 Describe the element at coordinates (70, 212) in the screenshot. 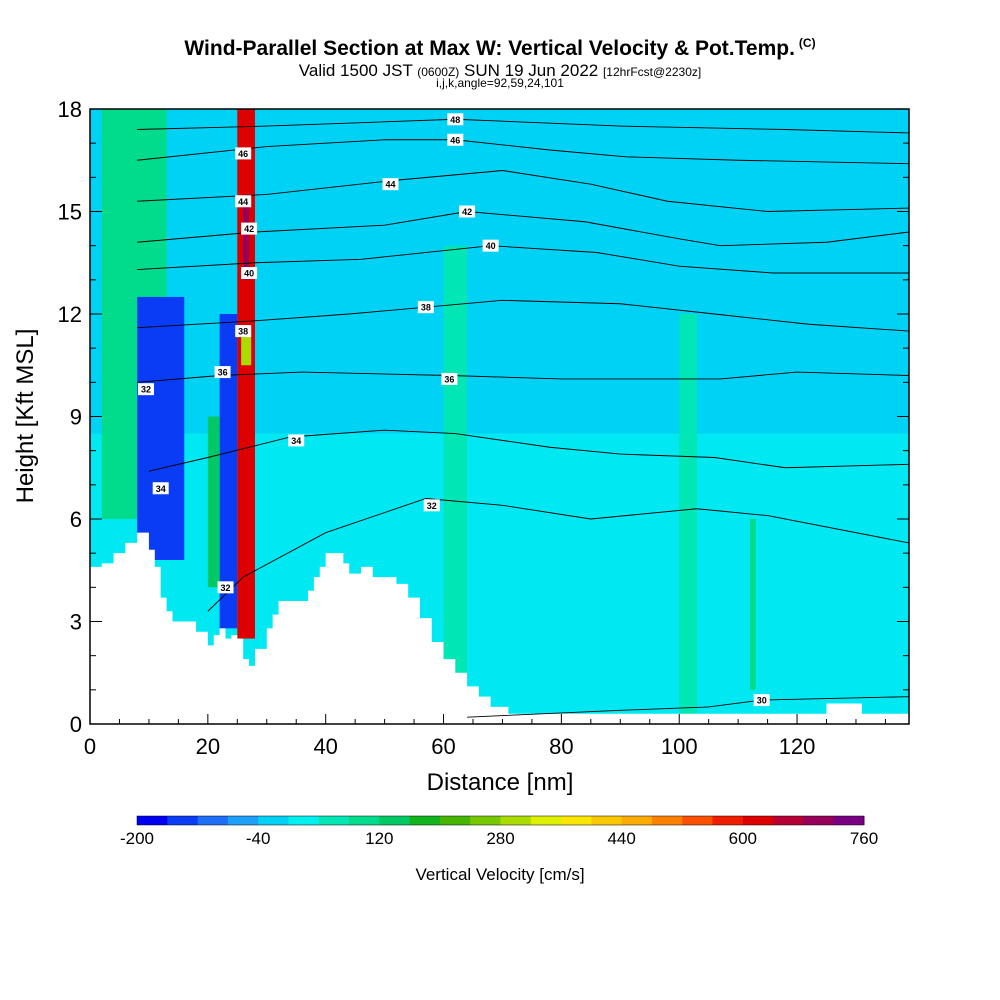

I see `y-tick-label: 15` at that location.